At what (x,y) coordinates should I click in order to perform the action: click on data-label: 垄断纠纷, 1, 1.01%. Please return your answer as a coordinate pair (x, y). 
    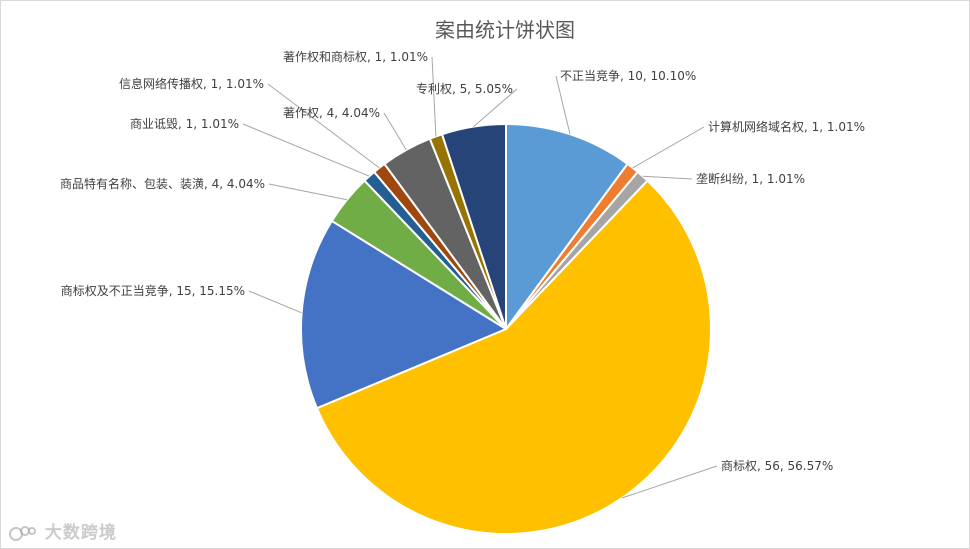
    Looking at the image, I should click on (750, 178).